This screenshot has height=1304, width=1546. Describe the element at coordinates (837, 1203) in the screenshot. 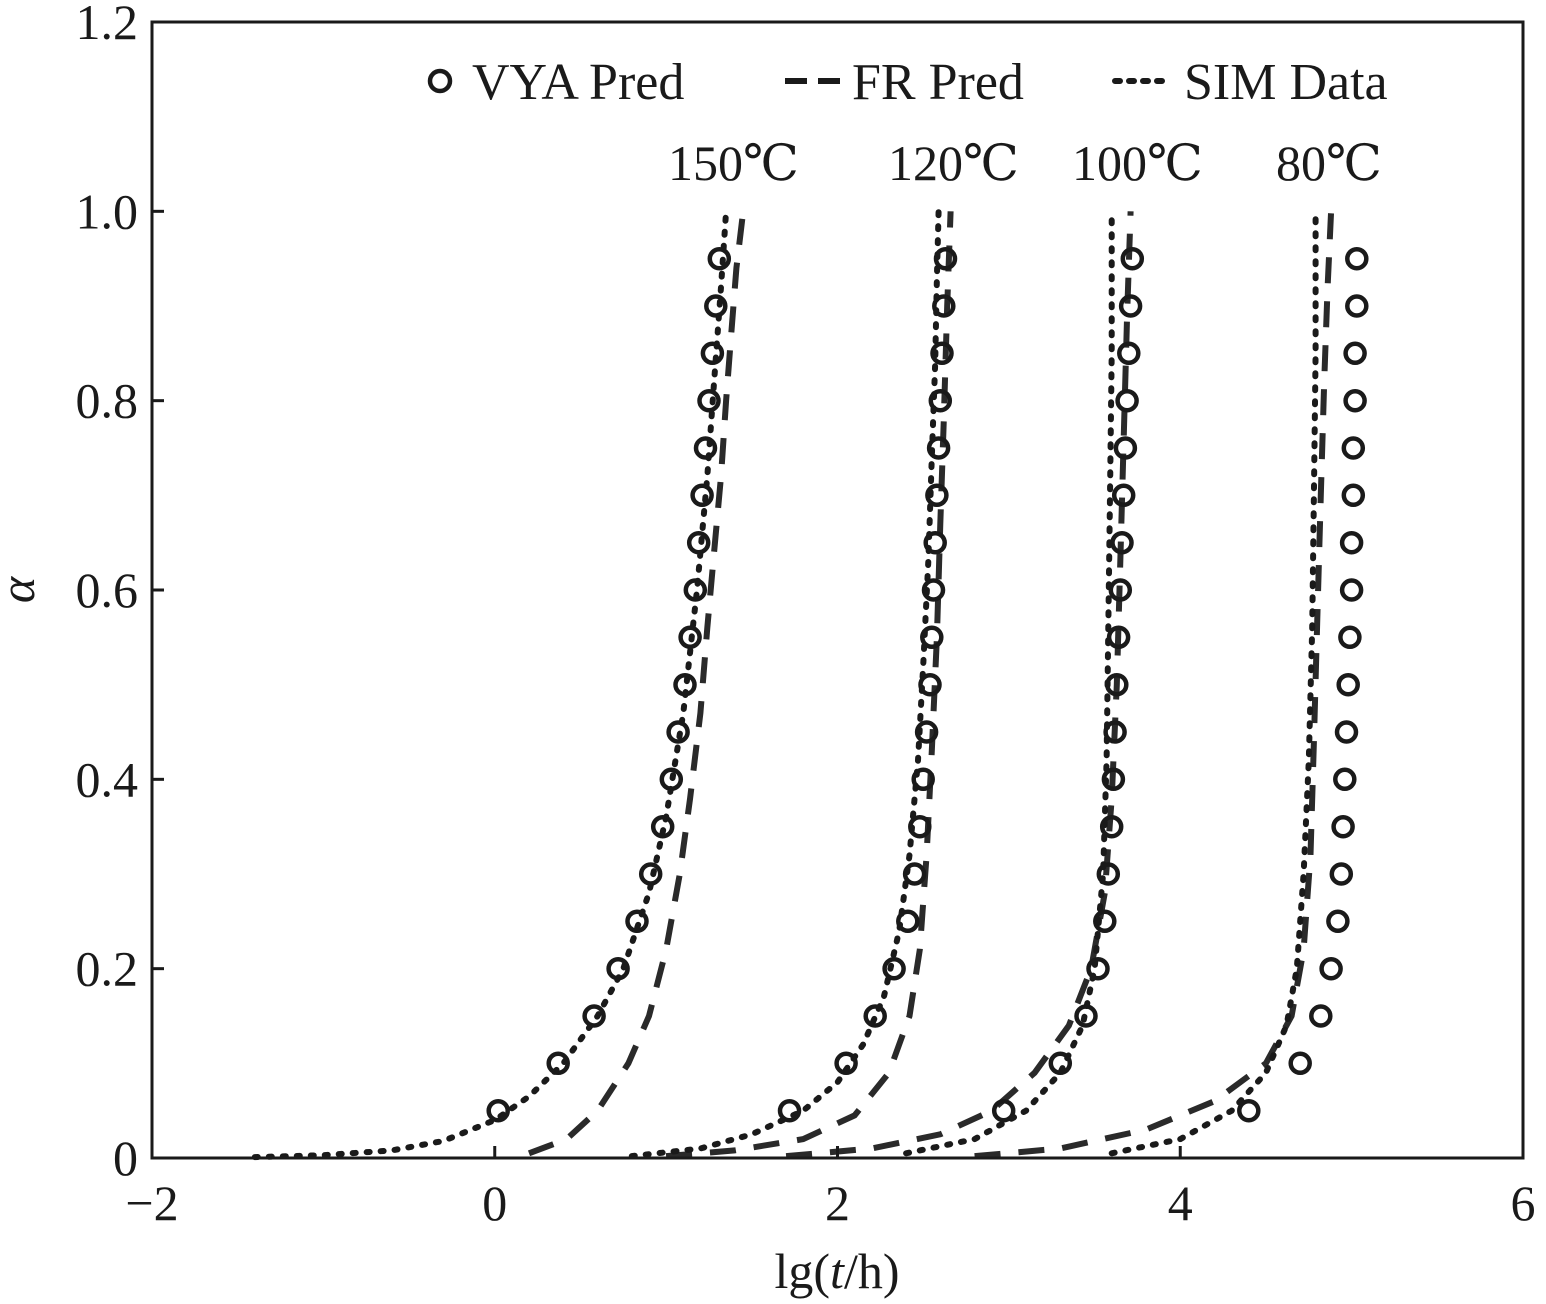

I see `x-tick-label: 2` at that location.